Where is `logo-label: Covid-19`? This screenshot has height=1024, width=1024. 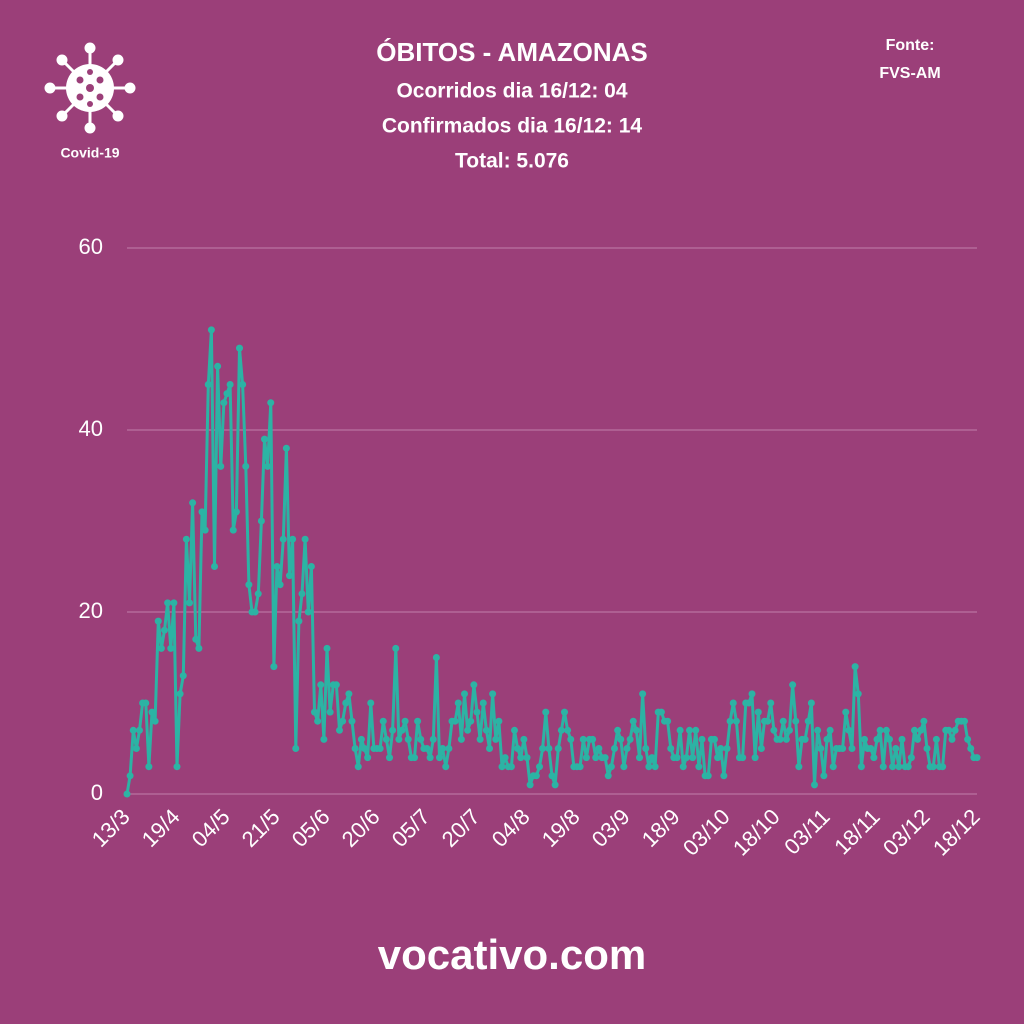 logo-label: Covid-19 is located at coordinates (89, 153).